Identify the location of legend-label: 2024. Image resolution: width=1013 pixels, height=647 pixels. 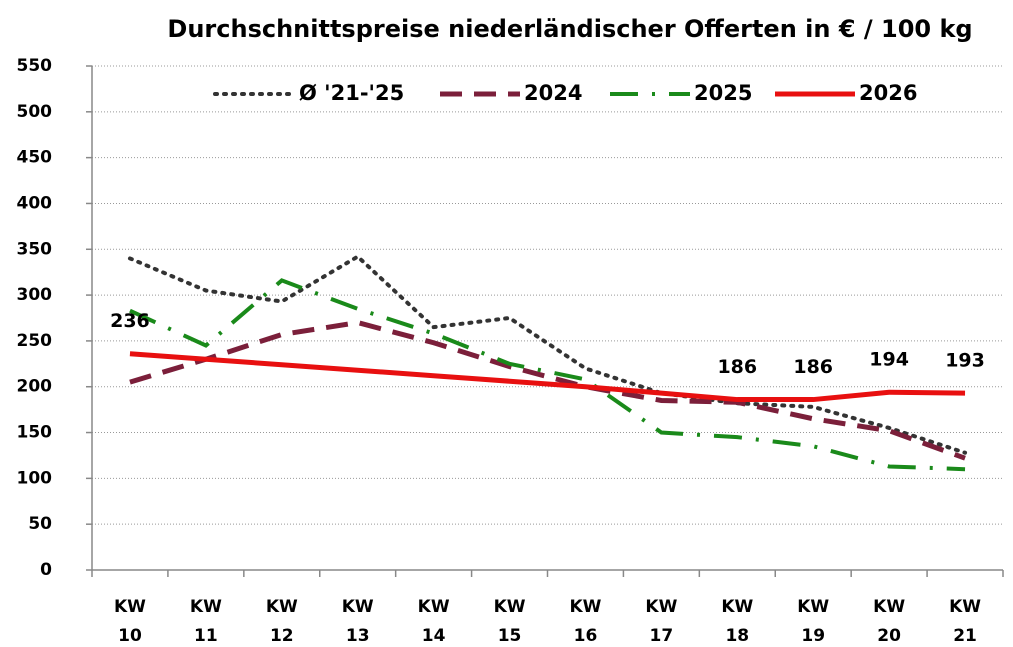
(553, 93).